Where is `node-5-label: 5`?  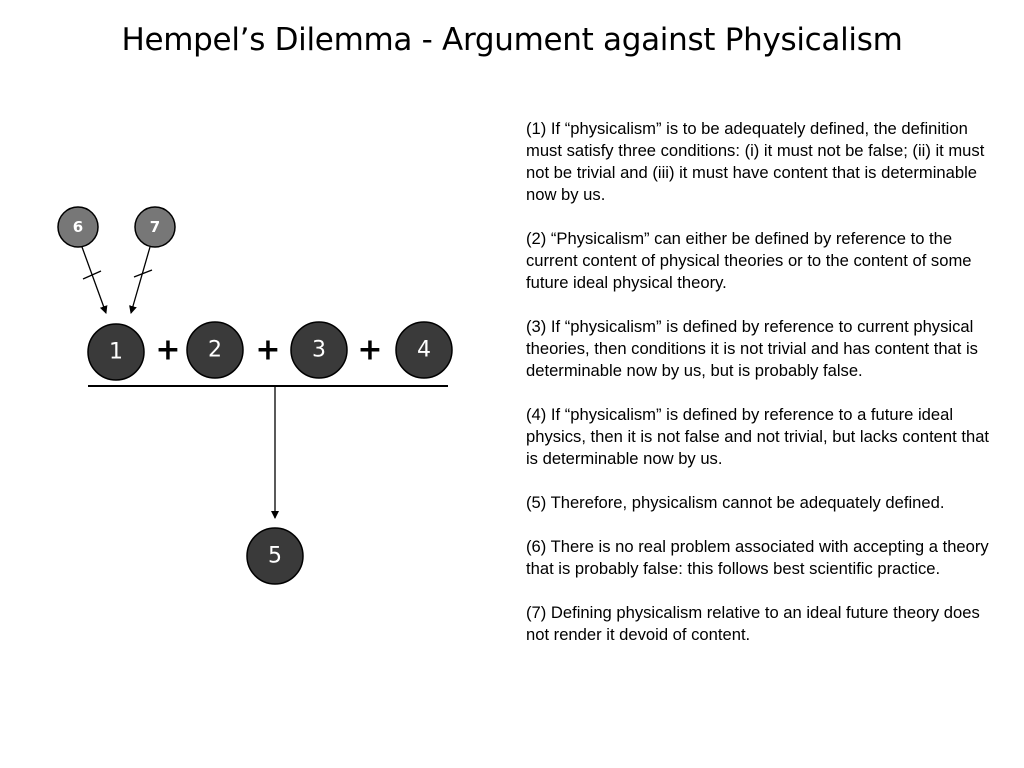
node-5-label: 5 is located at coordinates (275, 556).